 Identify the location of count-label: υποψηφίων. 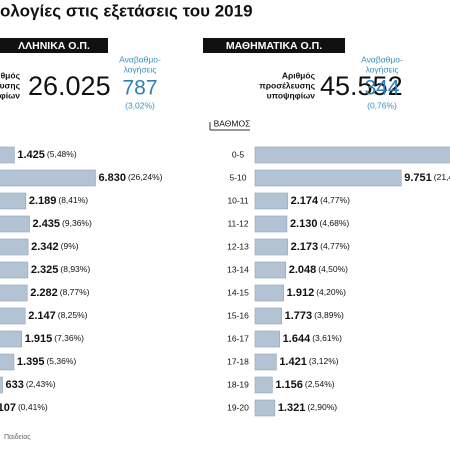
(291, 95).